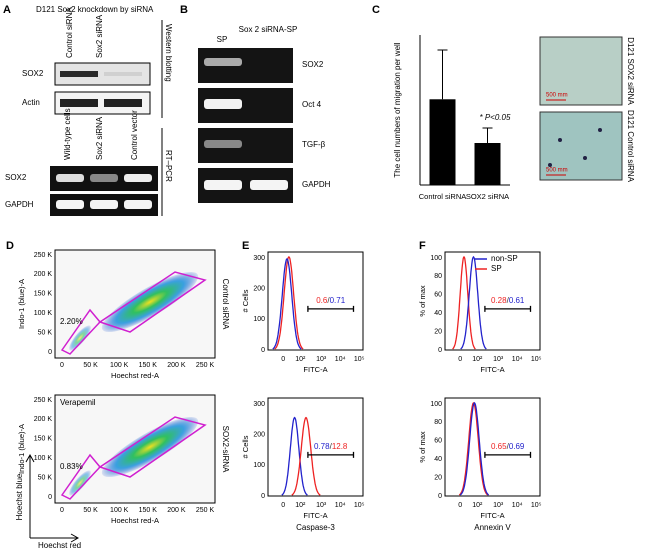  I want to click on legend-label: non-SP, so click(504, 258).